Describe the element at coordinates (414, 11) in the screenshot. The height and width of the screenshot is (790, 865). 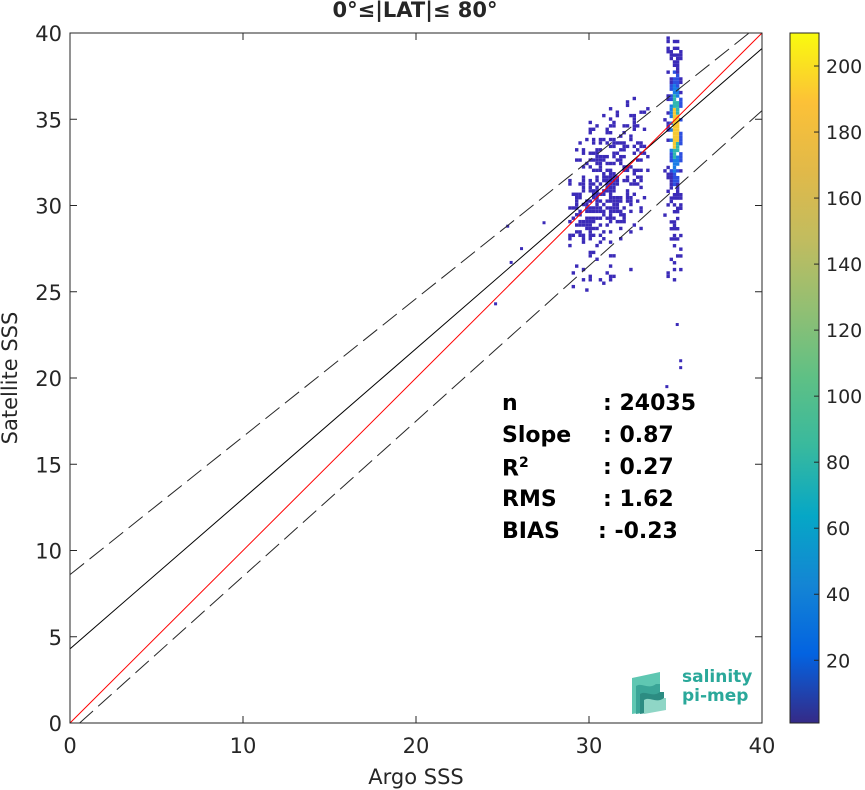
I see `chart-title: 0°≤|LAT|≤ 80°` at that location.